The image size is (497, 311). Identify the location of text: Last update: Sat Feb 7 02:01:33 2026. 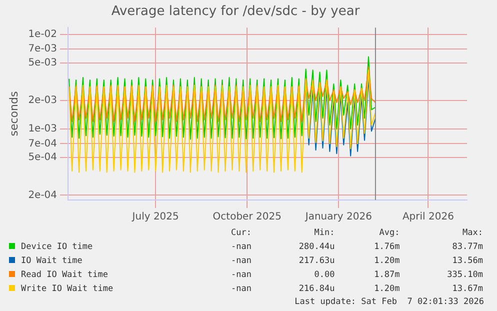
(389, 302).